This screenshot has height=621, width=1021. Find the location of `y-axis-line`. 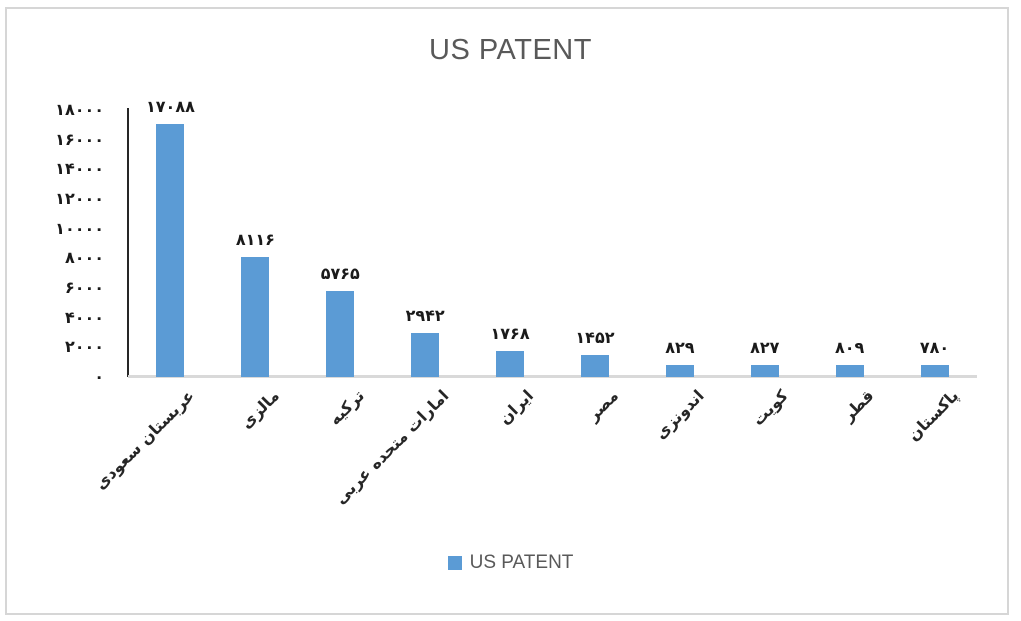

y-axis-line is located at coordinates (128, 242).